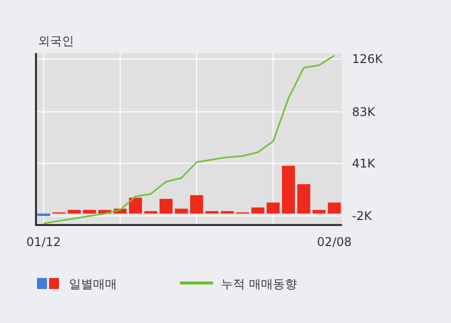 The width and height of the screenshot is (451, 323). What do you see at coordinates (56, 41) in the screenshot?
I see `chart-title: 외국인` at bounding box center [56, 41].